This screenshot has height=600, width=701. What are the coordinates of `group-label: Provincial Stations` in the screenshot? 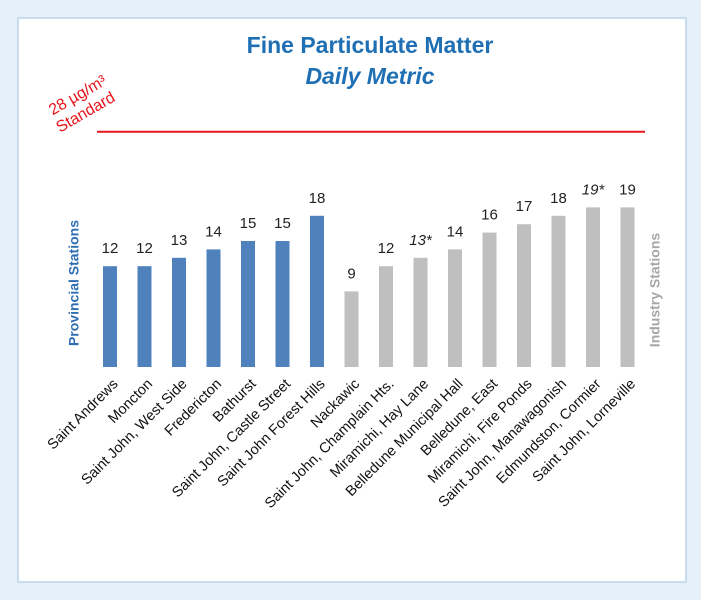 It's located at (74, 283).